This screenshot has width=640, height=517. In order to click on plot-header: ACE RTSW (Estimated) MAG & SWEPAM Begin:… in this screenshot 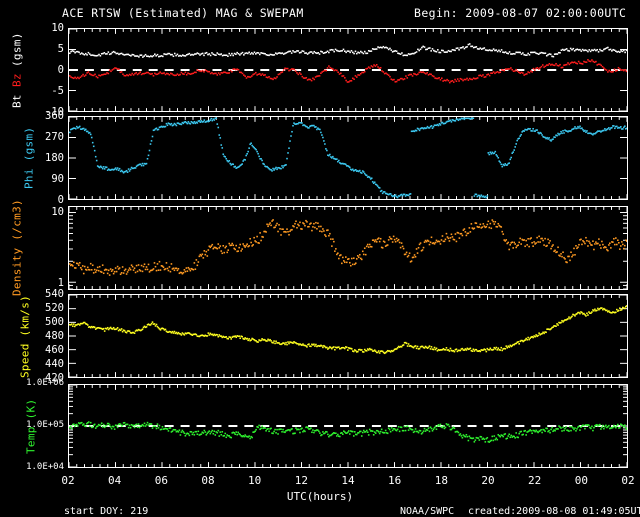, I will do `click(320, 14)`.